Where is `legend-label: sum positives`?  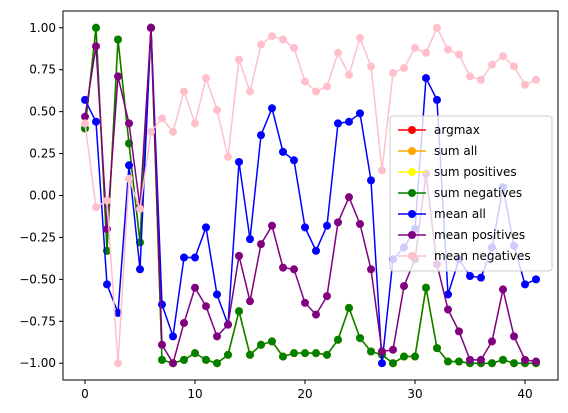 legend-label: sum positives is located at coordinates (475, 172).